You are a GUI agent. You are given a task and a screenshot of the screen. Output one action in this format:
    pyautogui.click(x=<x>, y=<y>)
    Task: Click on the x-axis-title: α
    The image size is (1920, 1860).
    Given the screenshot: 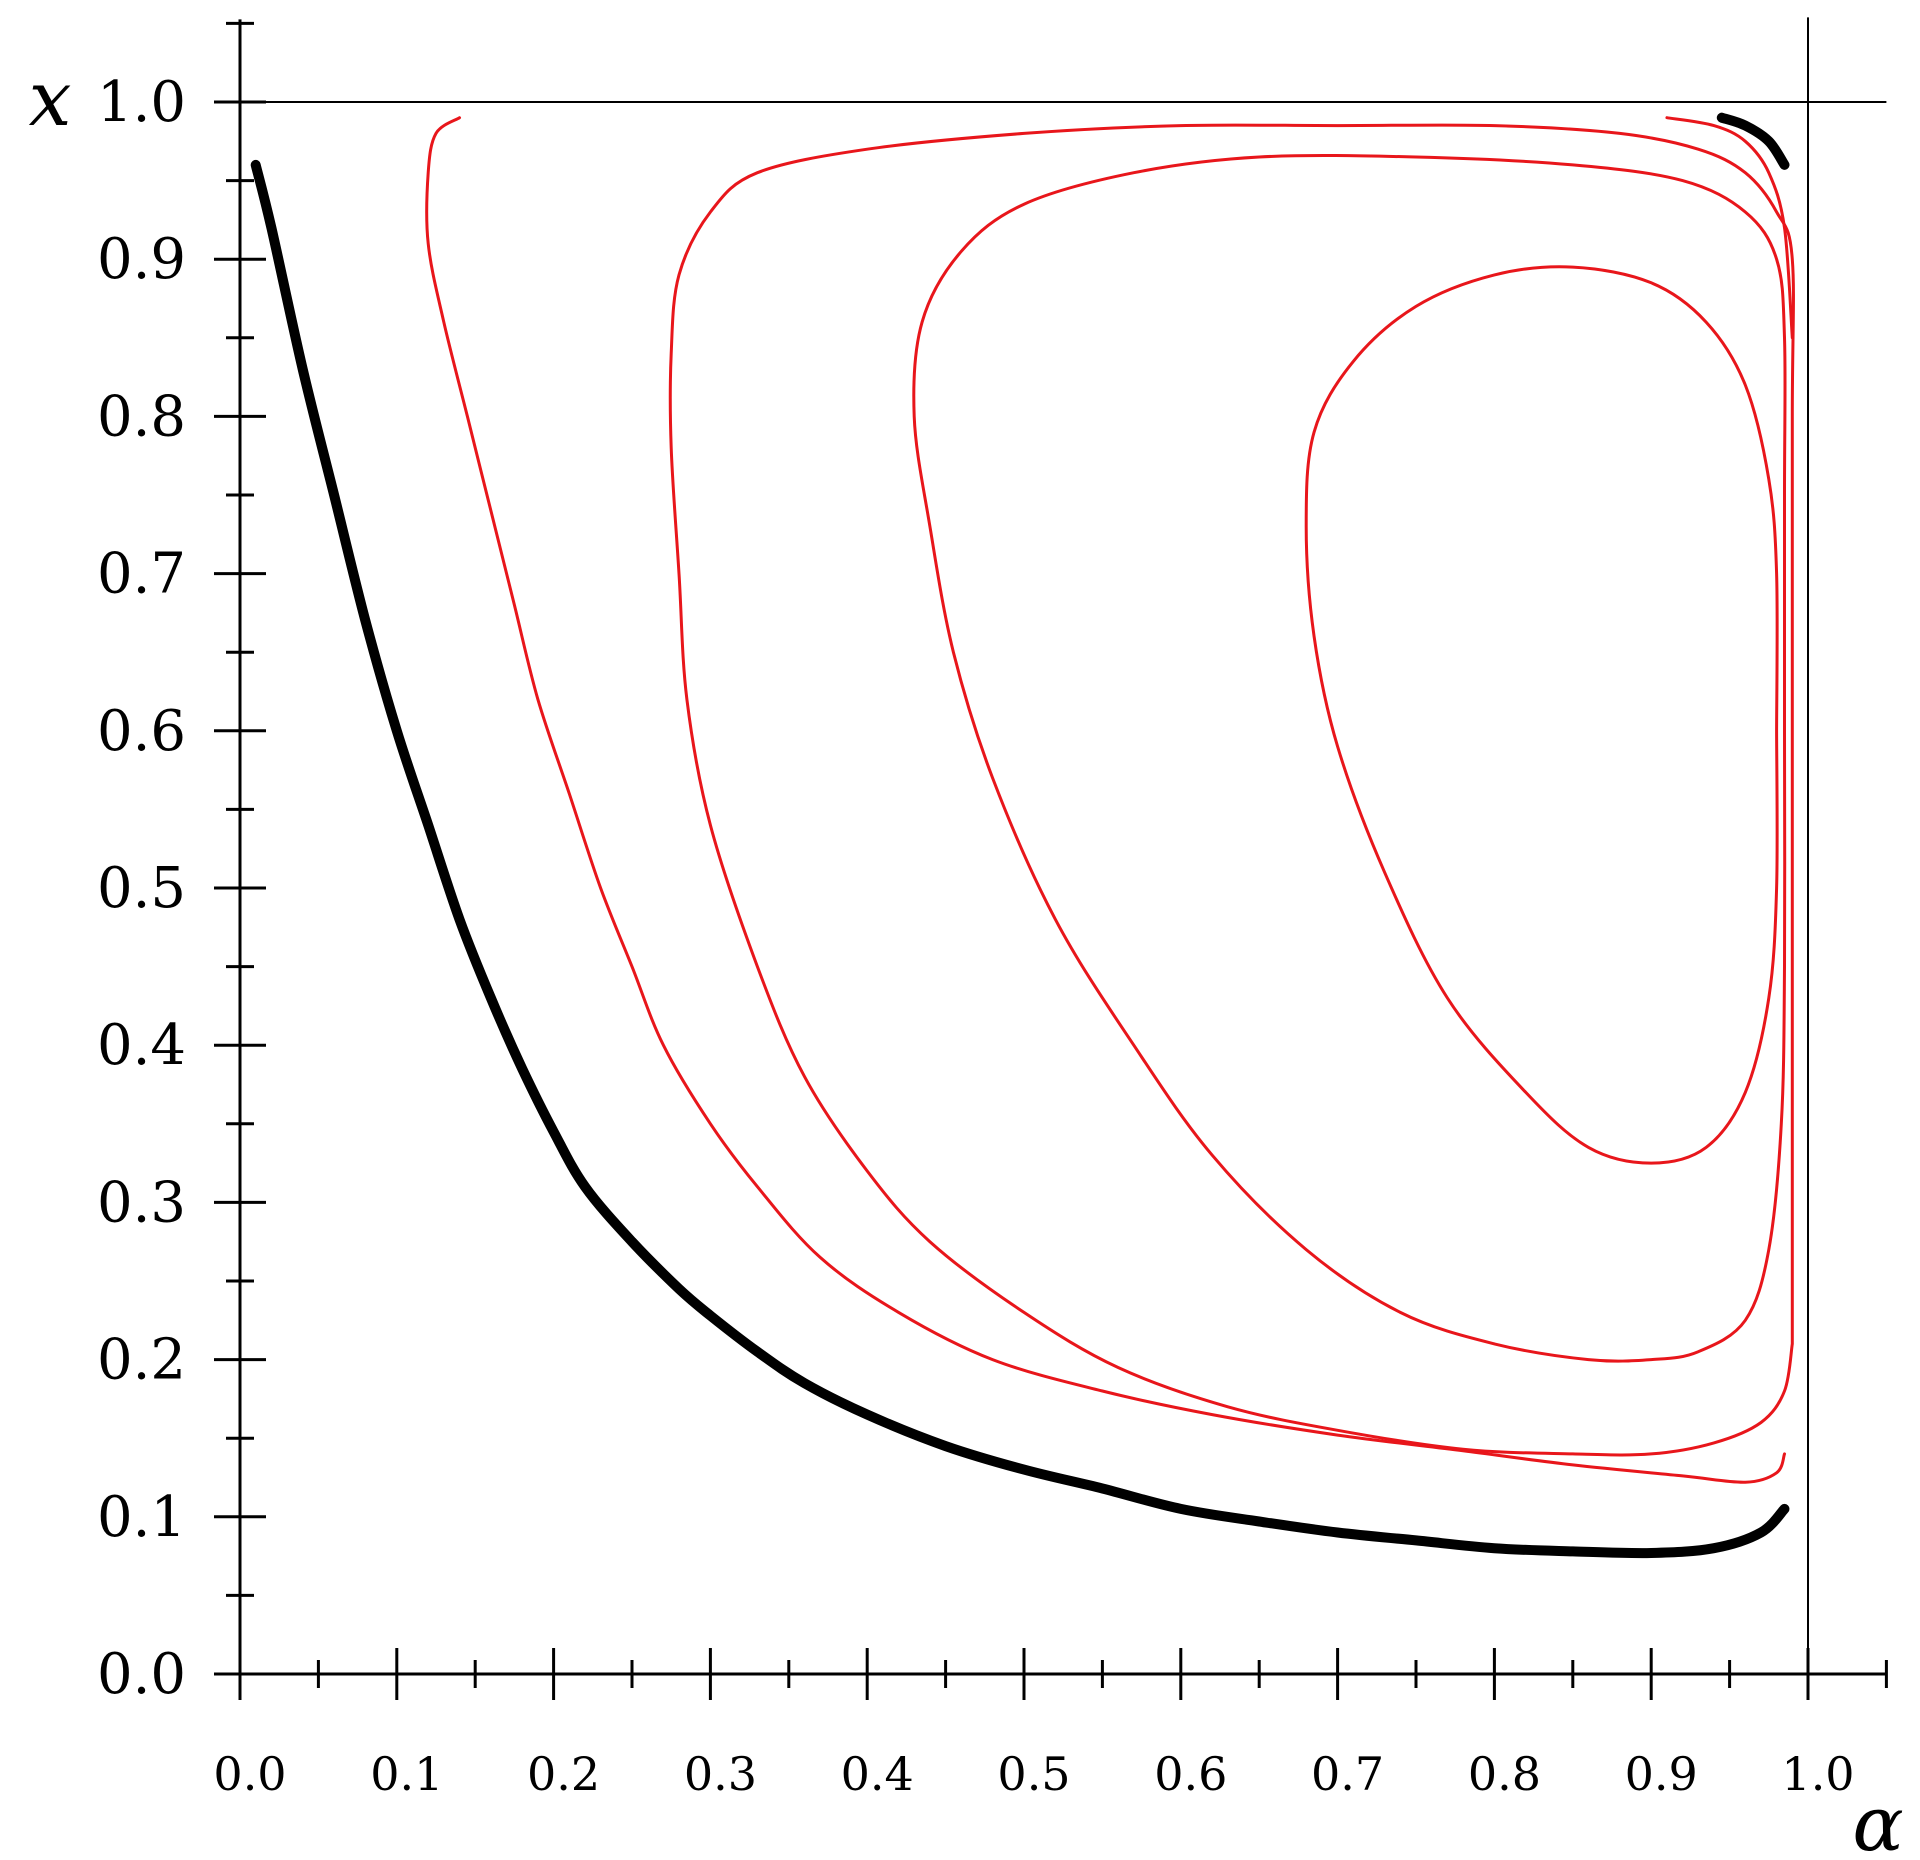 What is the action you would take?
    pyautogui.click(x=1877, y=1819)
    